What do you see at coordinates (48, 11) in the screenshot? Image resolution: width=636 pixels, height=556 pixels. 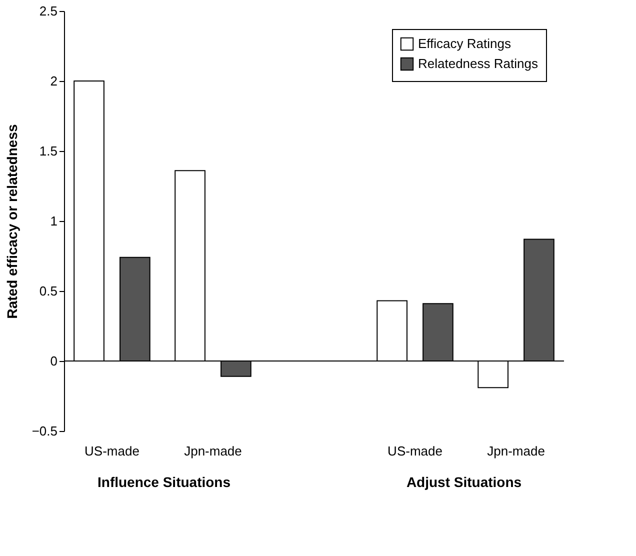 I see `y-tick-label: 2.5` at bounding box center [48, 11].